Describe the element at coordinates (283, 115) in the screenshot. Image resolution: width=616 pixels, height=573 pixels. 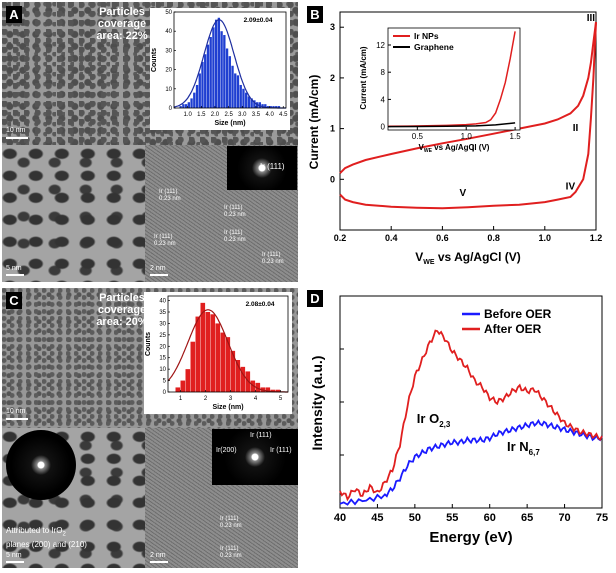
I see `x-tick-label: 4.5` at that location.